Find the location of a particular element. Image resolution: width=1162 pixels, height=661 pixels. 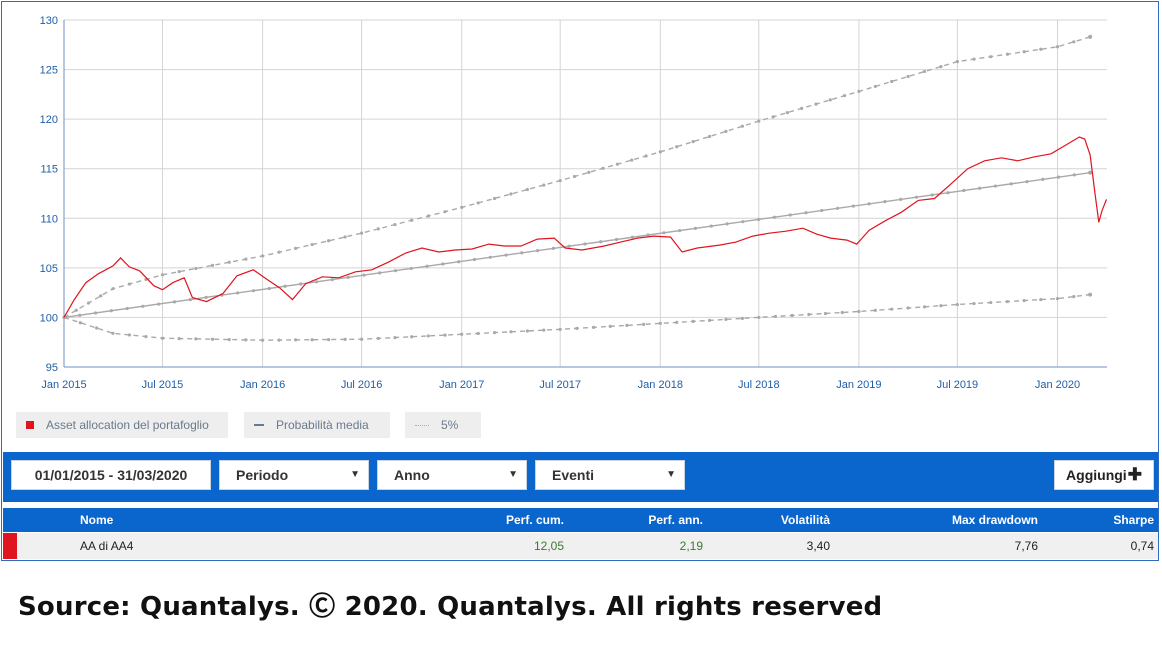

header-perf-cum: Perf. cum. is located at coordinates (534, 520).